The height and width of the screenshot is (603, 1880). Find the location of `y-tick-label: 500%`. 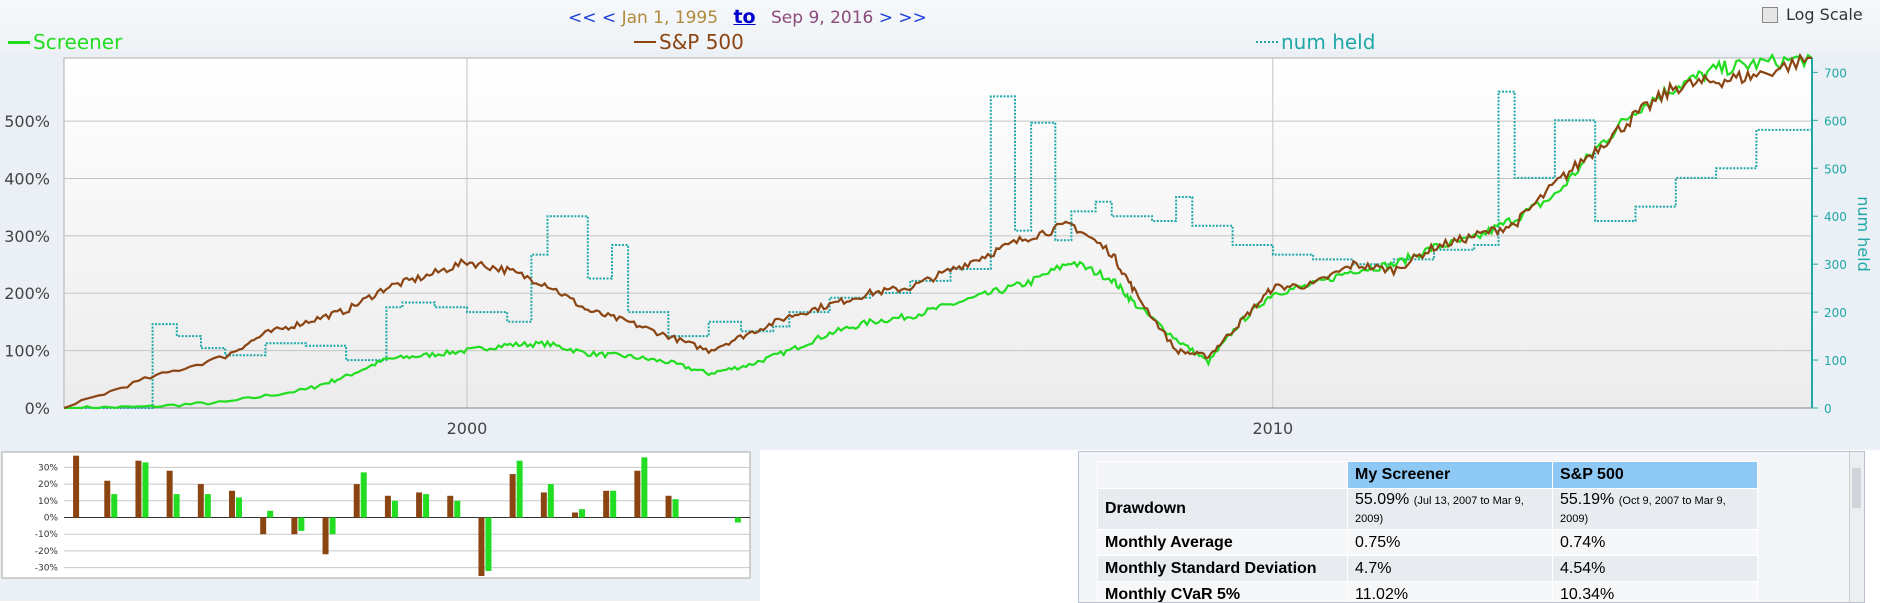

y-tick-label: 500% is located at coordinates (27, 121).